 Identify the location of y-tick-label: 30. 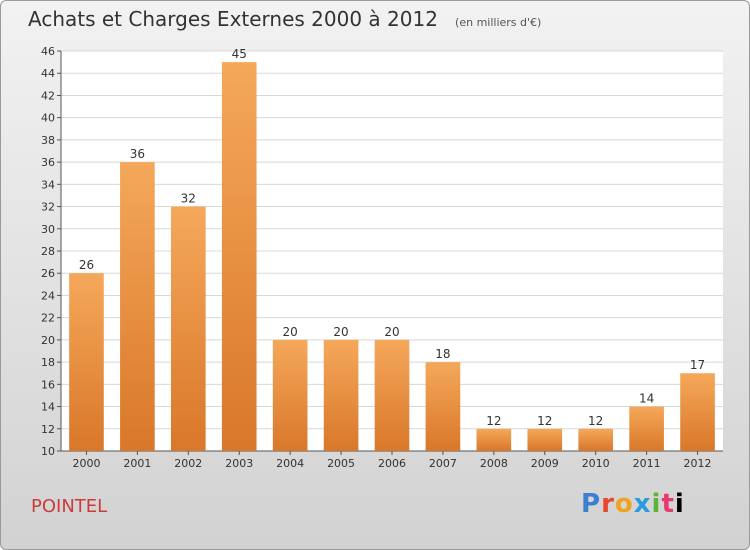
(48, 229).